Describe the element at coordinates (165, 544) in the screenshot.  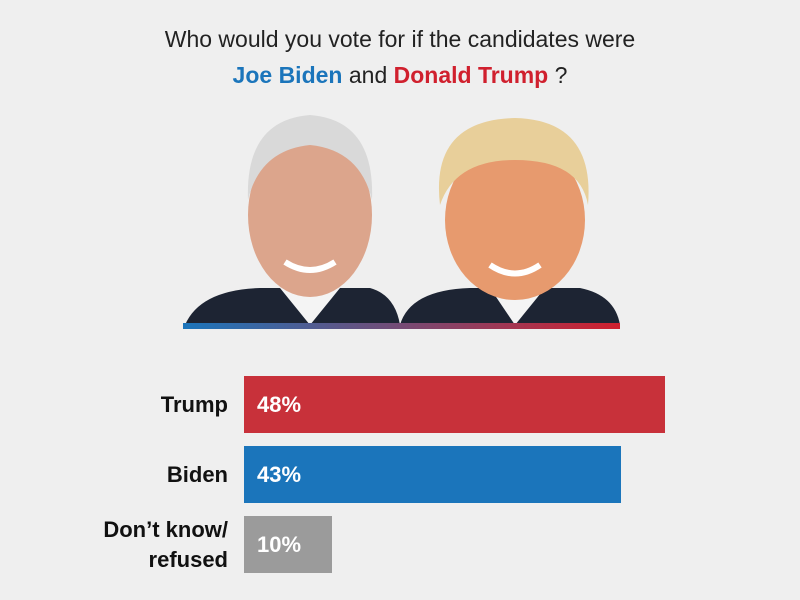
I see `category-label: Don’t know/ refused` at that location.